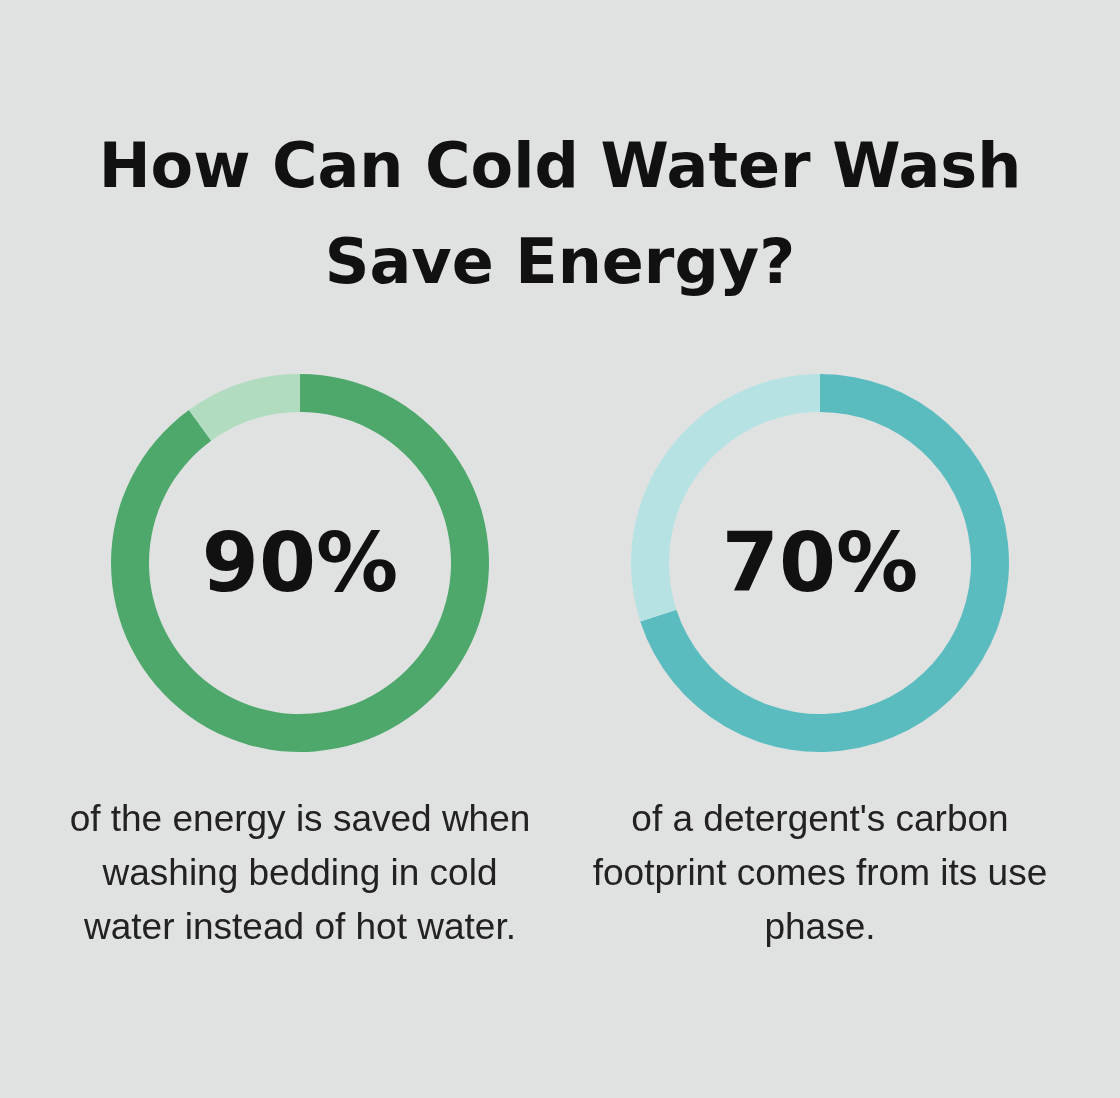  I want to click on text: 70%, so click(820, 562).